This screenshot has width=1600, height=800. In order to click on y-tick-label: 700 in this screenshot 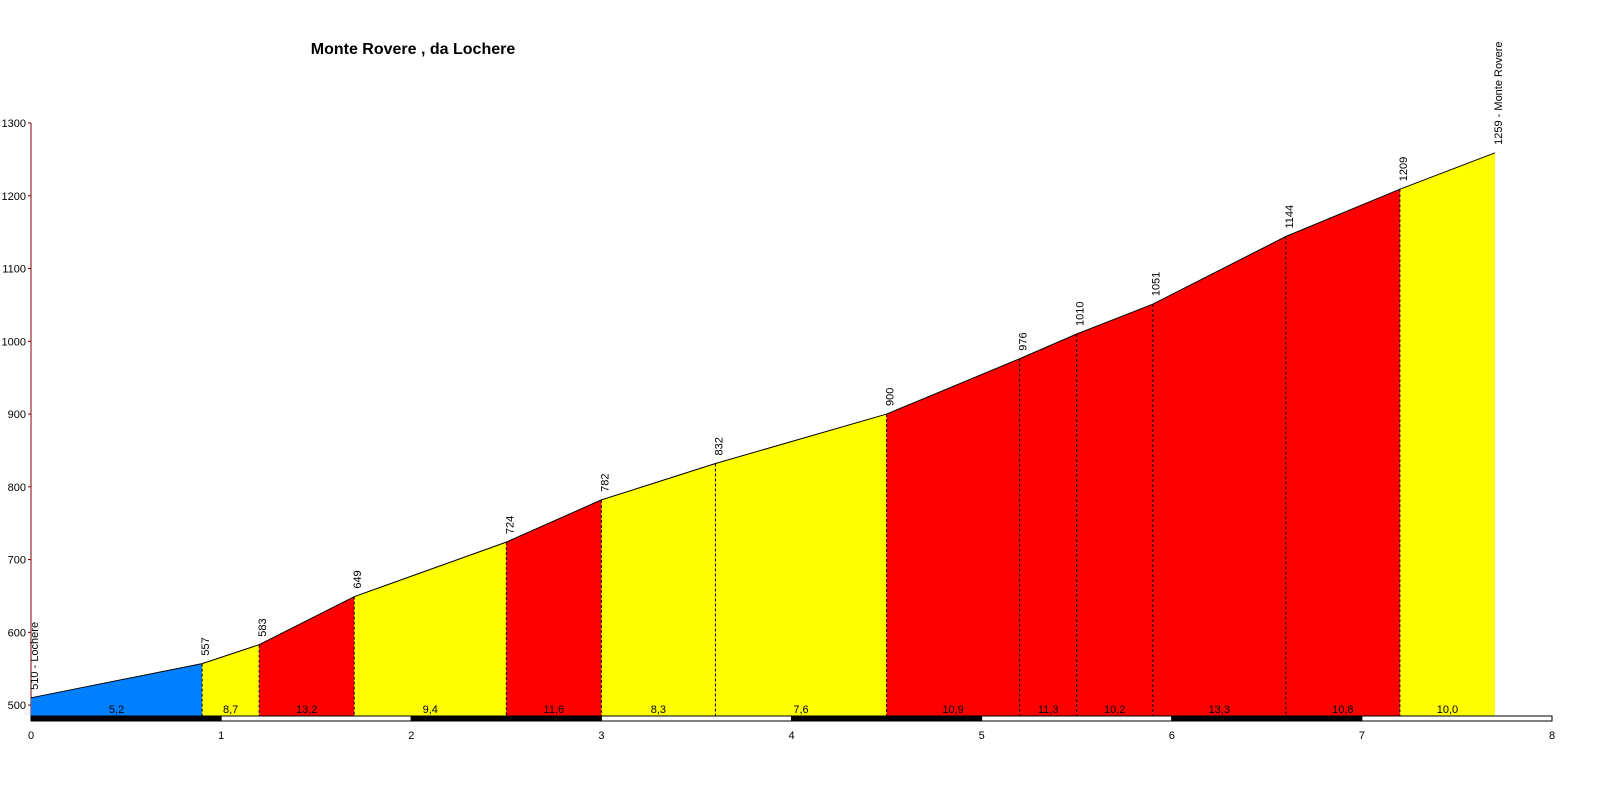, I will do `click(17, 561)`.